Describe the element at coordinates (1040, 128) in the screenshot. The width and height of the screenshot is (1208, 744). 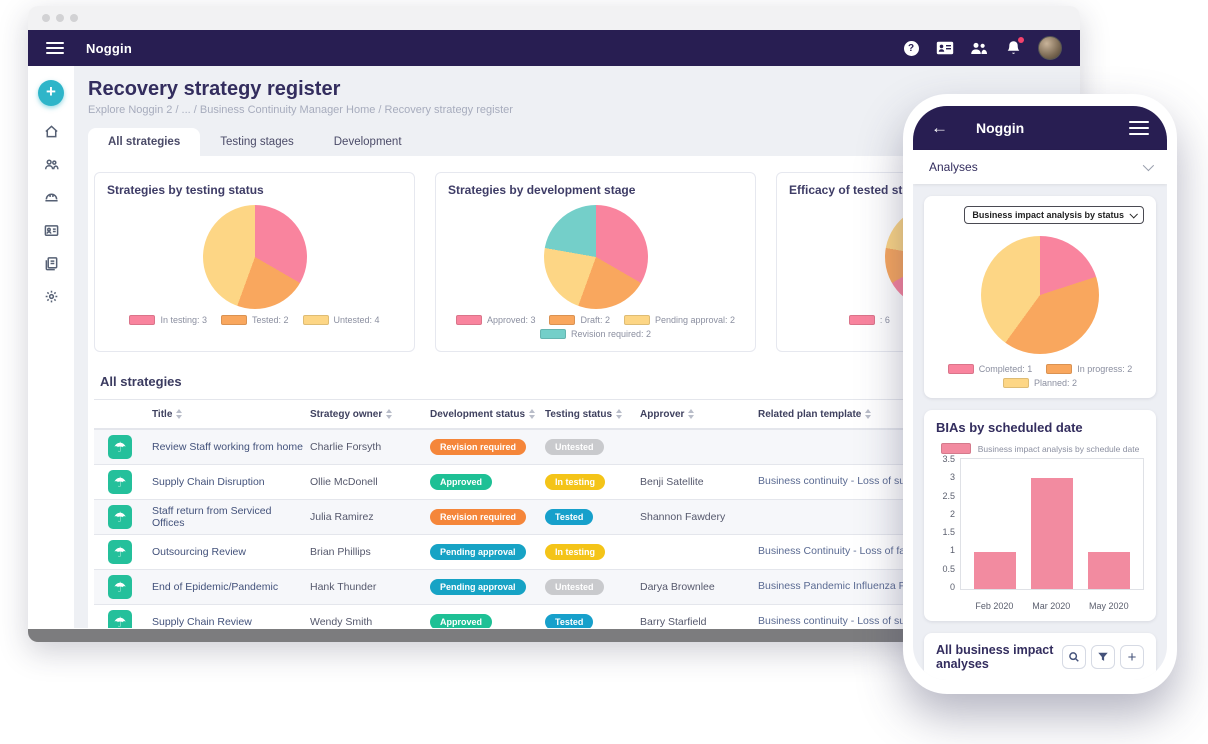
I see `mobile-header: ← Noggin` at that location.